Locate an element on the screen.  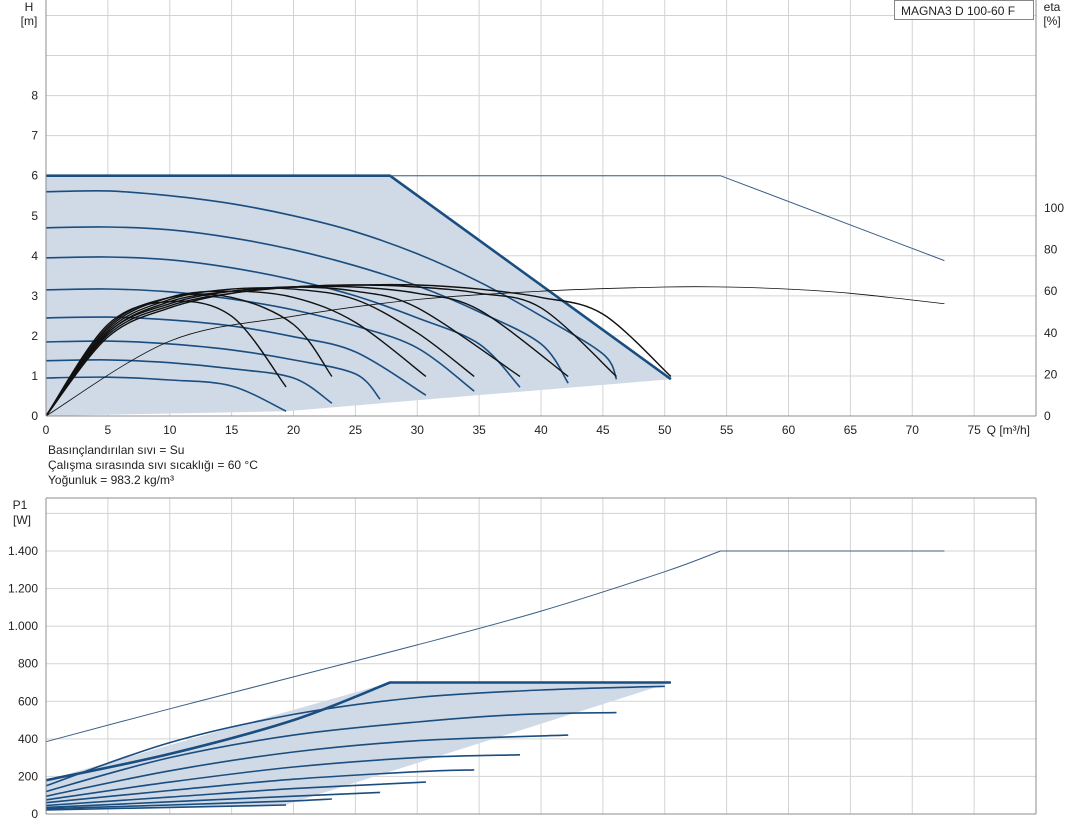
y-tick-label: 7 is located at coordinates (34, 136).